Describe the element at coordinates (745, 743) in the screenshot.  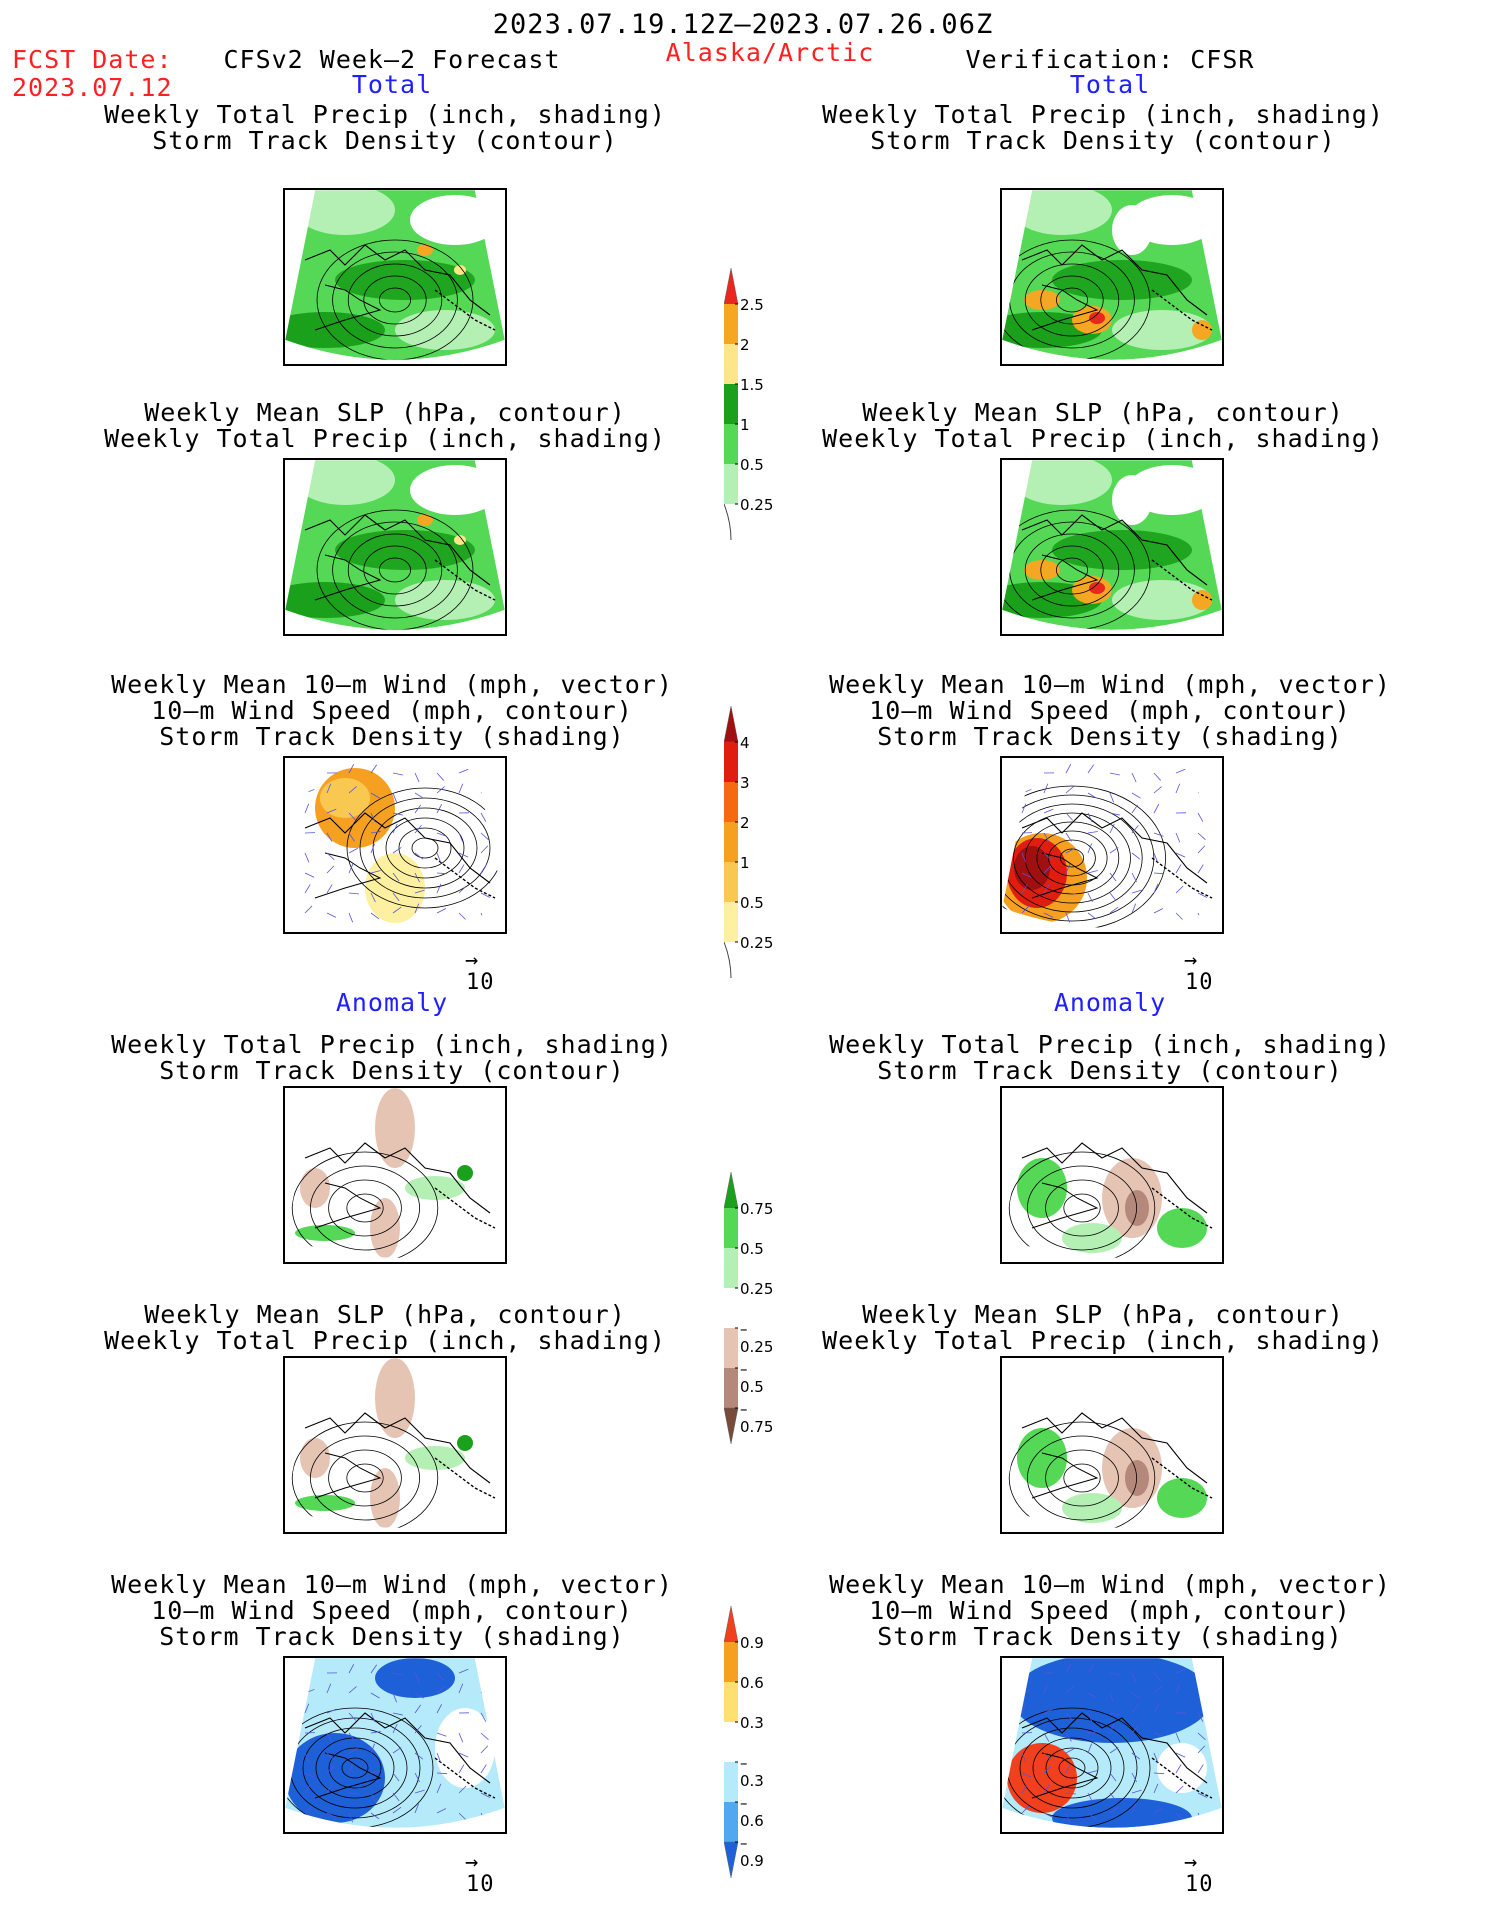
I see `colorbar-tick-label: 4` at that location.